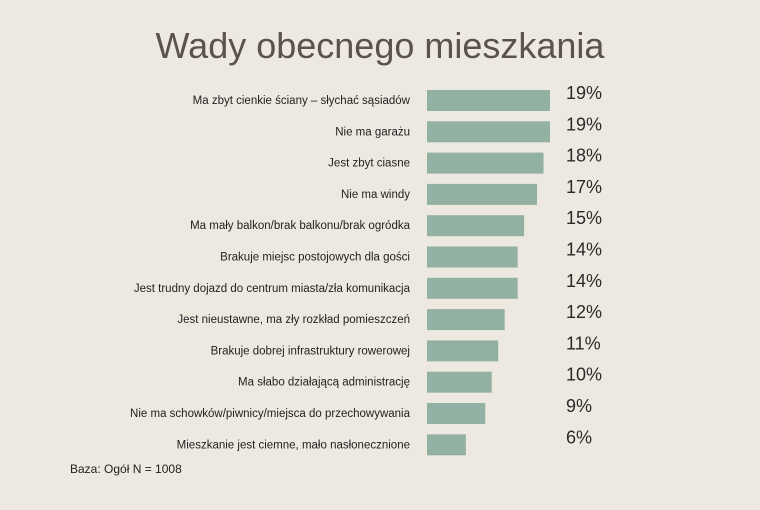  Describe the element at coordinates (579, 406) in the screenshot. I see `value-label: 9%` at that location.